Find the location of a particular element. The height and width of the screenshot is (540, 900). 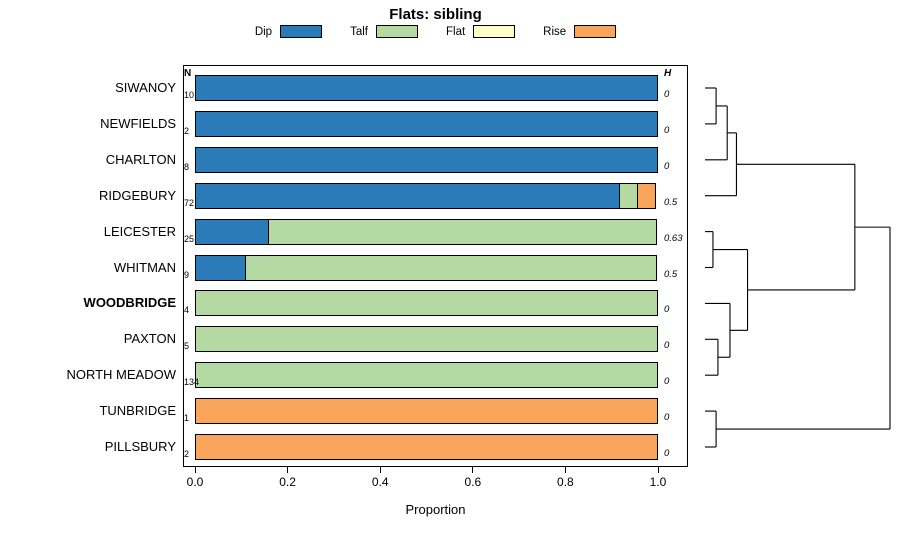

legend-item-talf: Talf is located at coordinates (384, 31).